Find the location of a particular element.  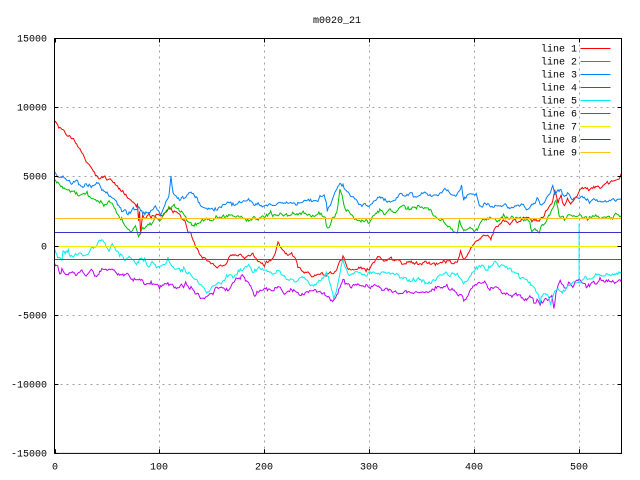

svg-text: 15000 is located at coordinates (32, 40).